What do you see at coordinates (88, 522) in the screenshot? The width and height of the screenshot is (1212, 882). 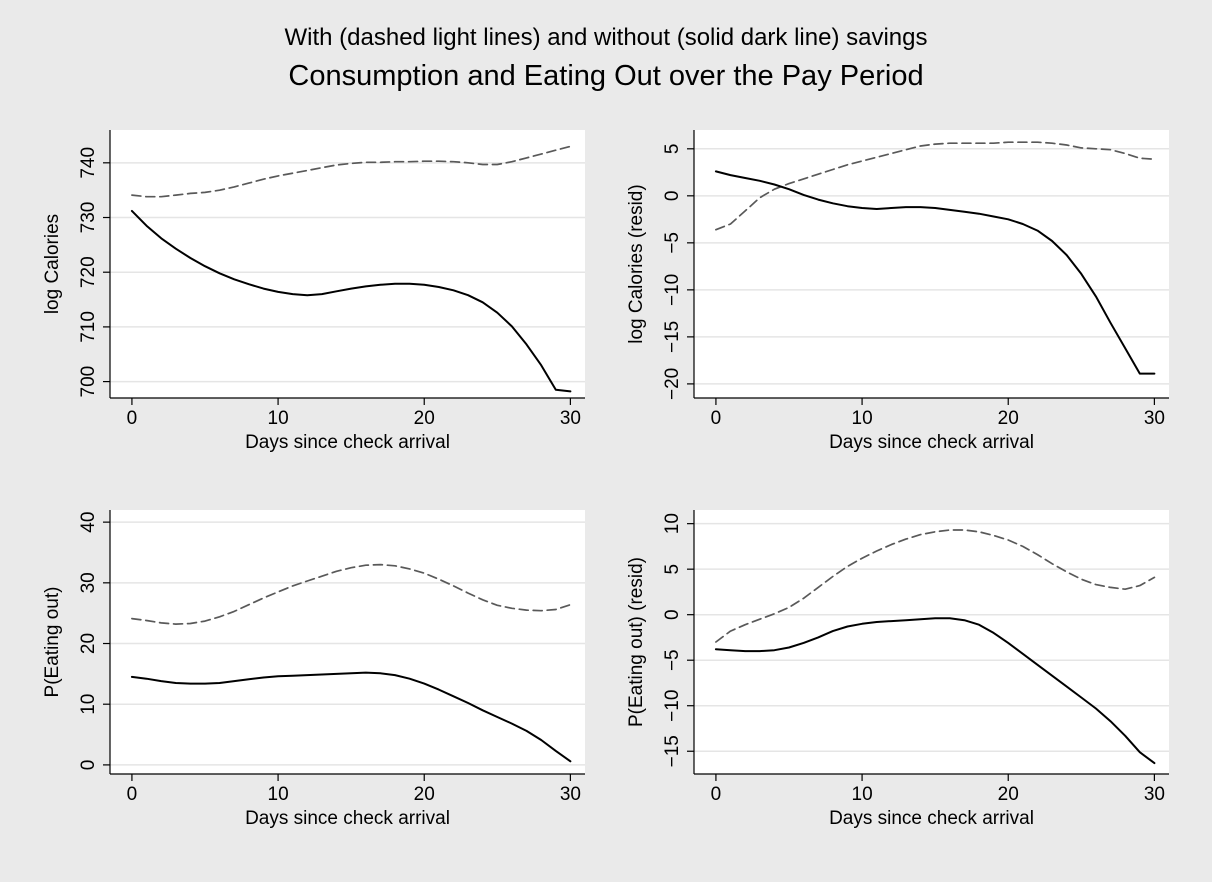 I see `y-tick-label: 40` at bounding box center [88, 522].